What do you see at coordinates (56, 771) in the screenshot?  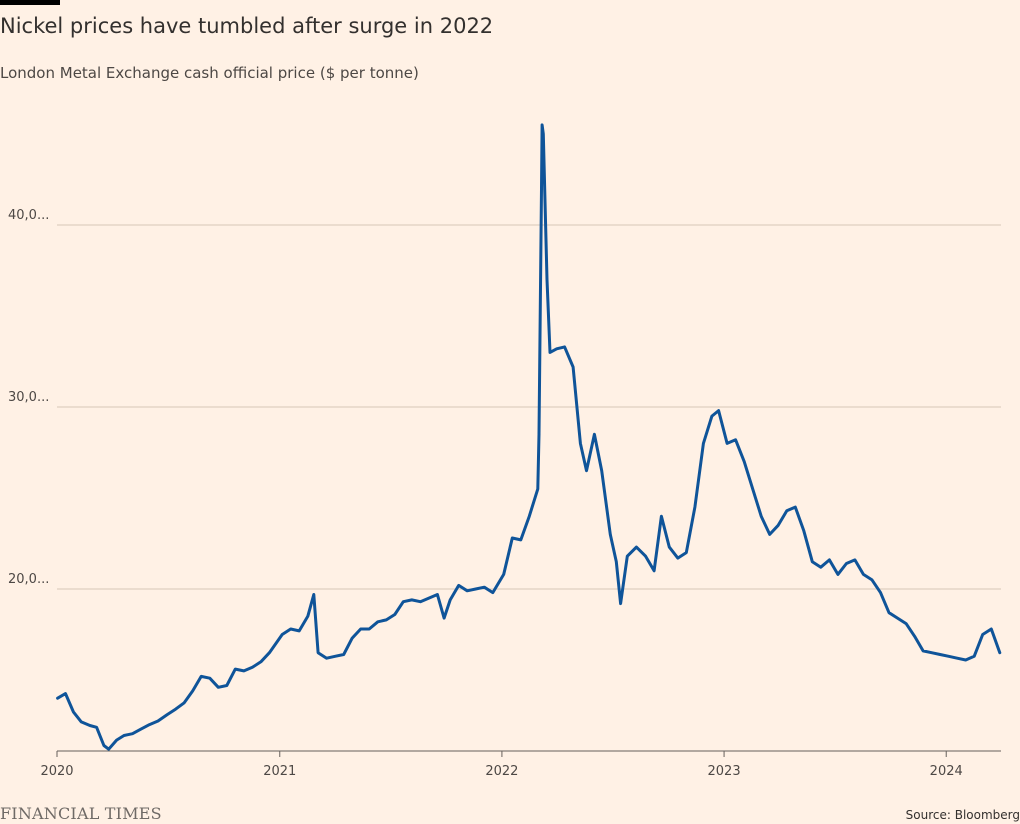 I see `x-tick-label: 2020` at bounding box center [56, 771].